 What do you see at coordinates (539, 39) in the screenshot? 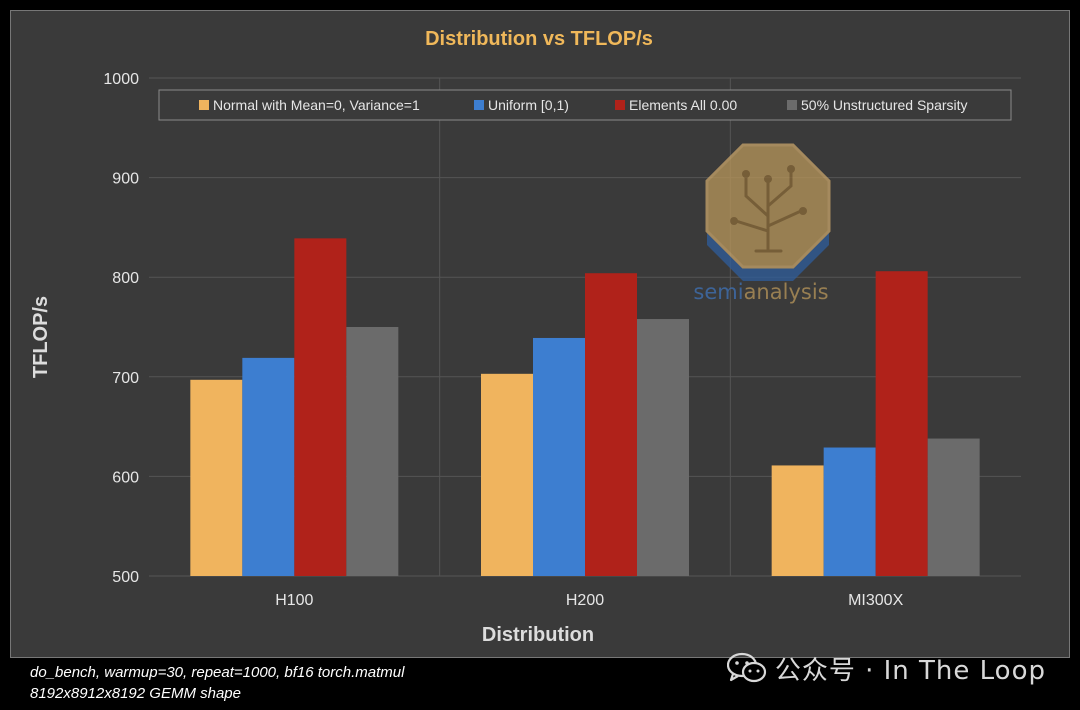
I see `chart-title: Distribution vs TFLOP/s` at bounding box center [539, 39].